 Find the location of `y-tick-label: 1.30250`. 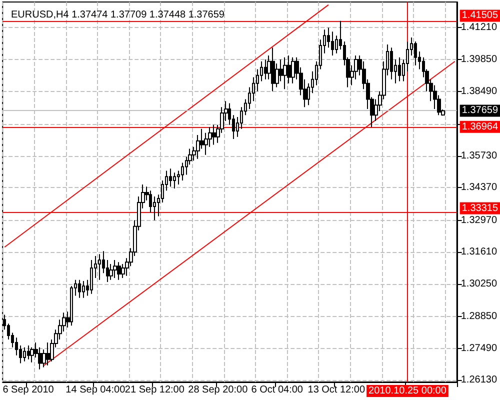

y-tick-label: 1.30250 is located at coordinates (479, 284).